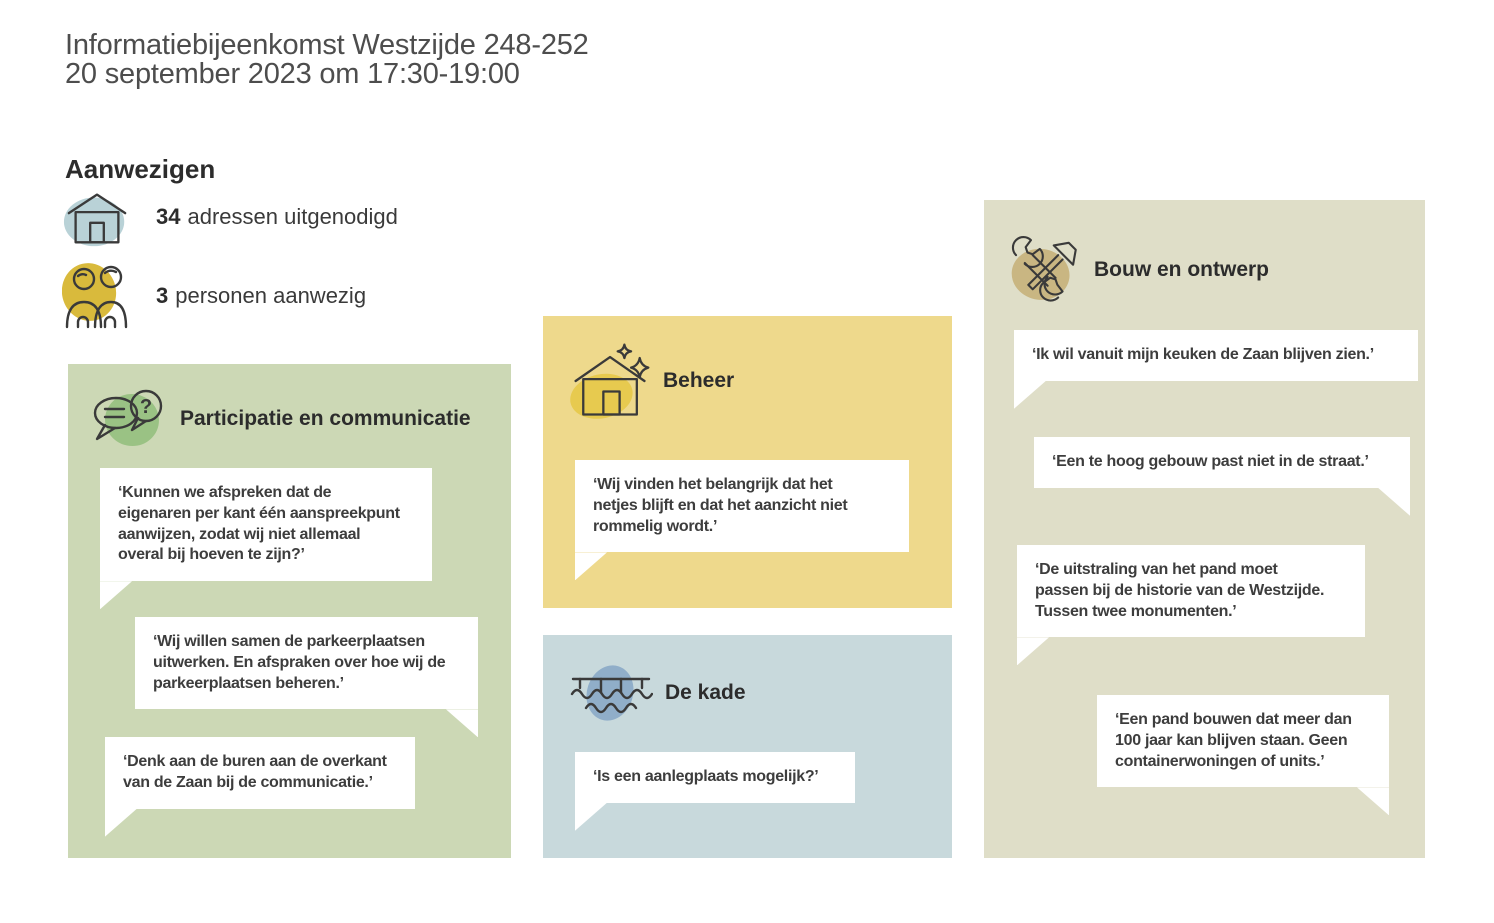  What do you see at coordinates (162, 295) in the screenshot?
I see `stat-number: 3` at bounding box center [162, 295].